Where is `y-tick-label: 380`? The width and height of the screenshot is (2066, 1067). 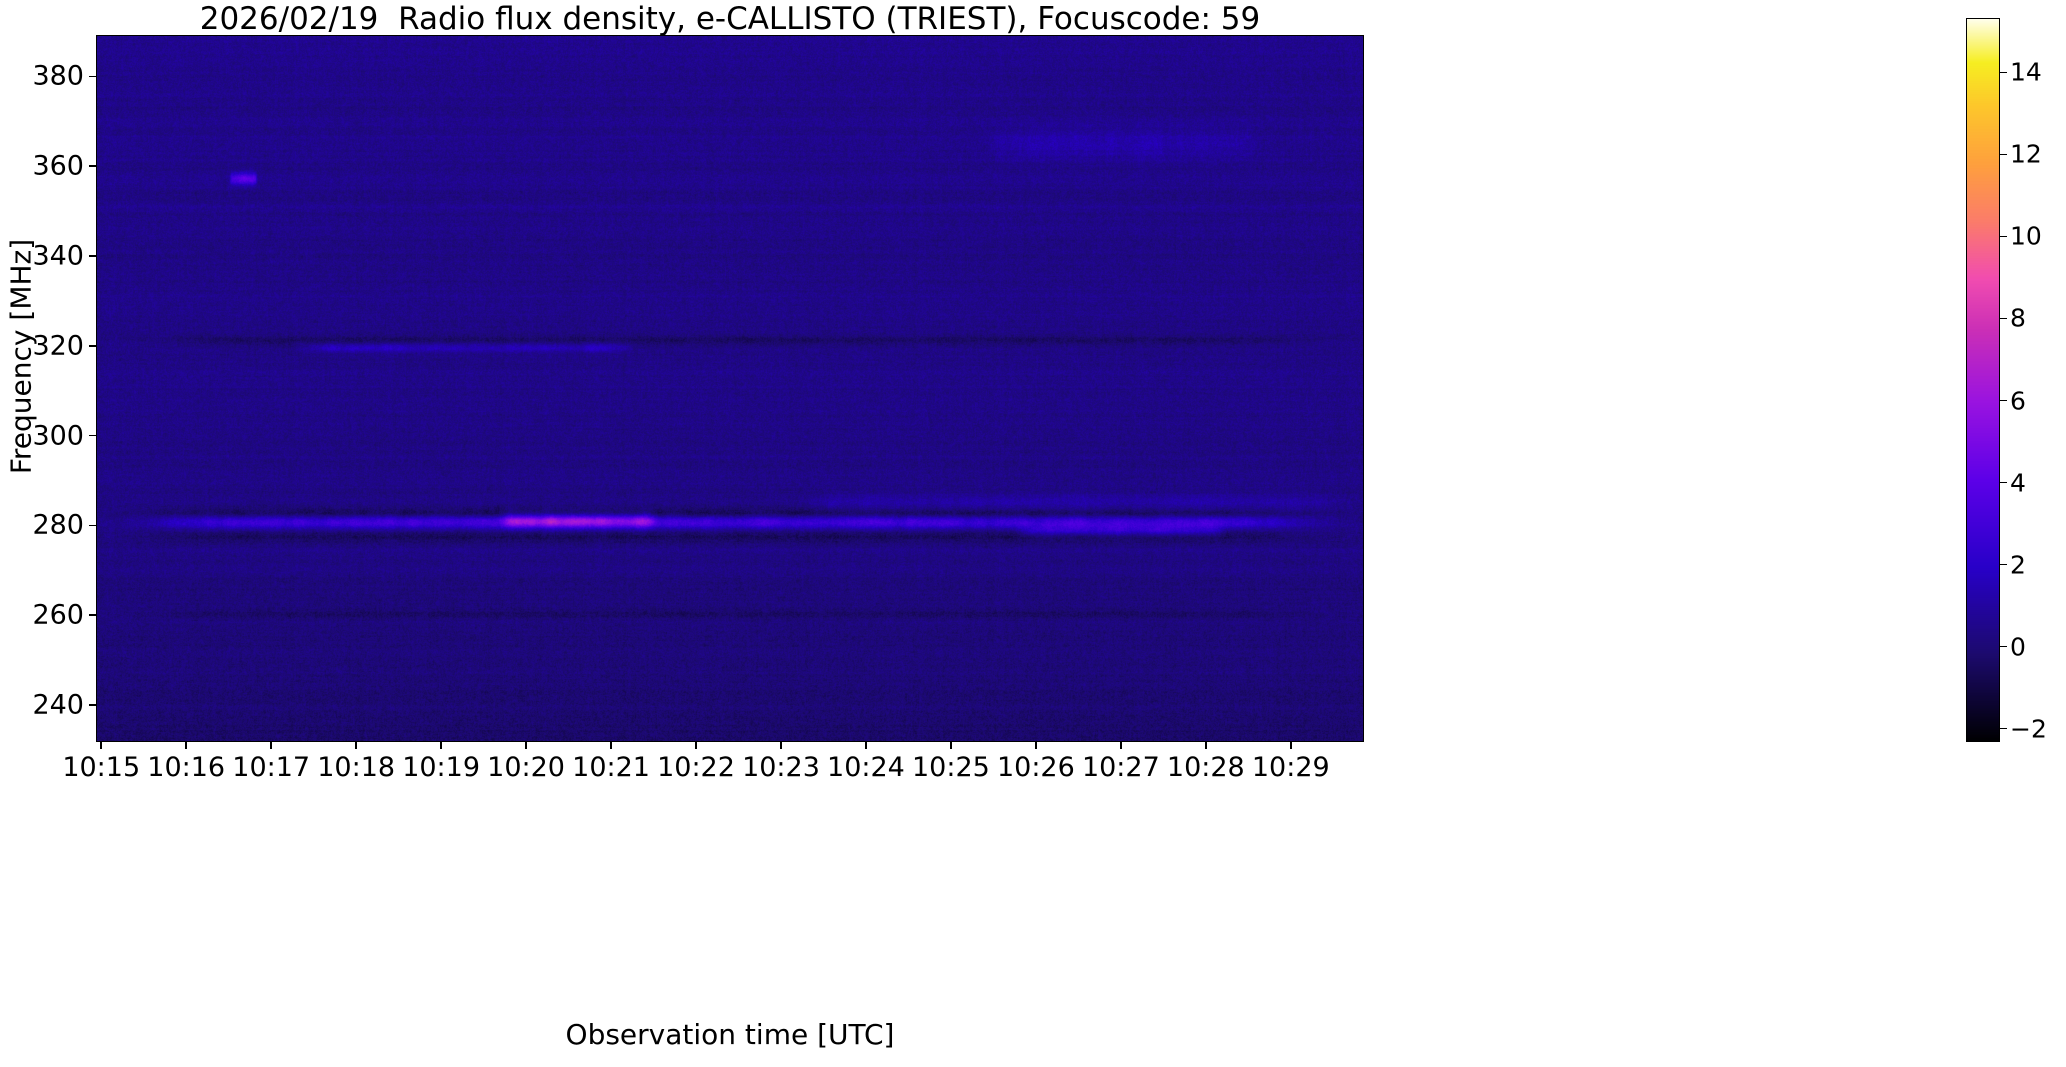 y-tick-label: 380 is located at coordinates (58, 76).